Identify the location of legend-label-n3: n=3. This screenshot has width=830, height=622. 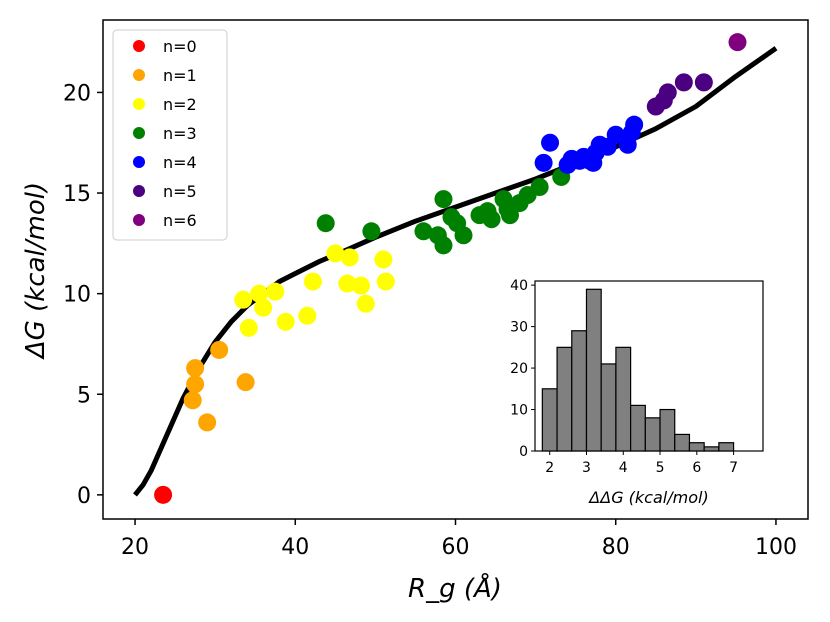
(180, 133).